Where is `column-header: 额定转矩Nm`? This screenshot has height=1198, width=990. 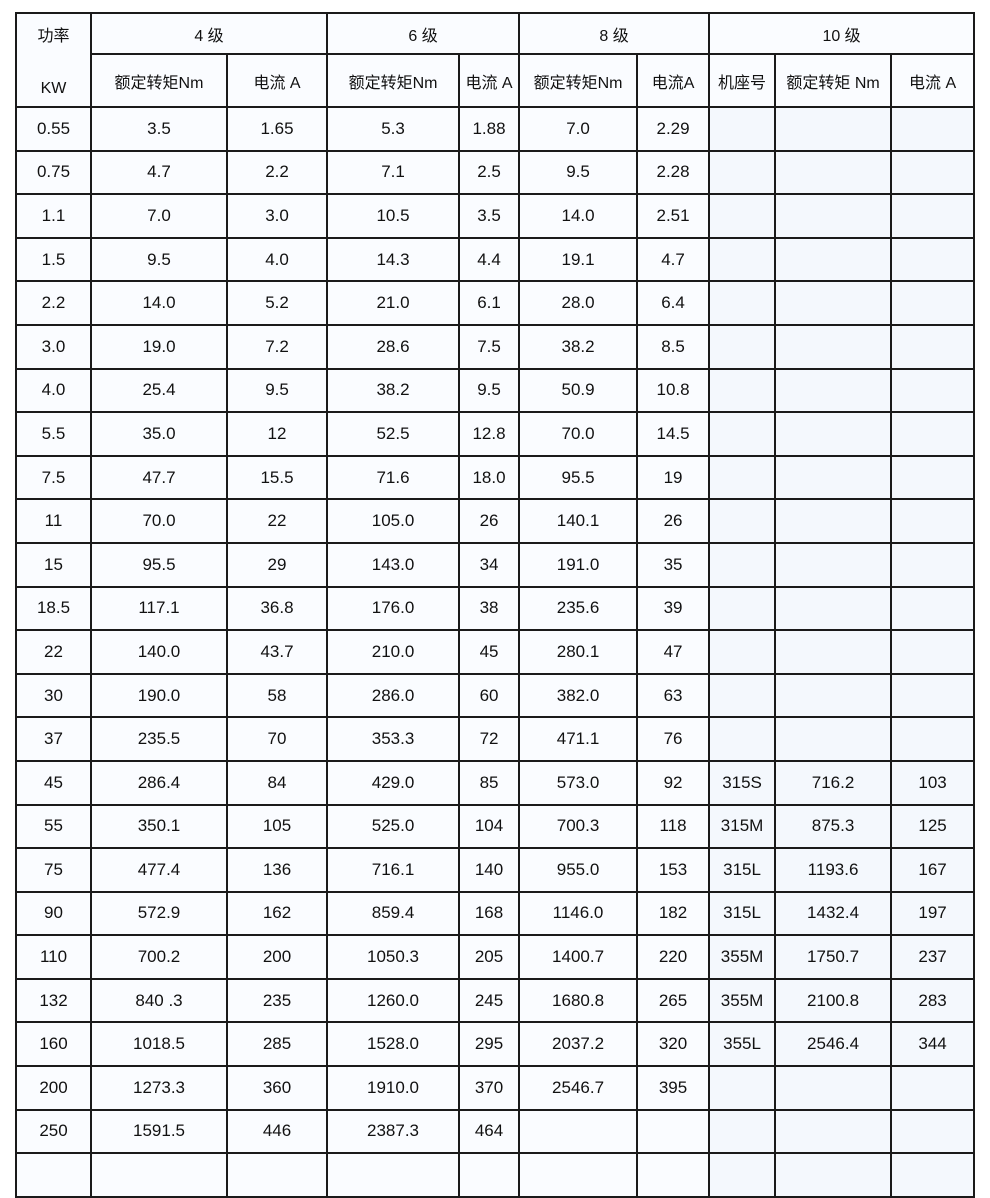
column-header: 额定转矩Nm is located at coordinates (393, 80).